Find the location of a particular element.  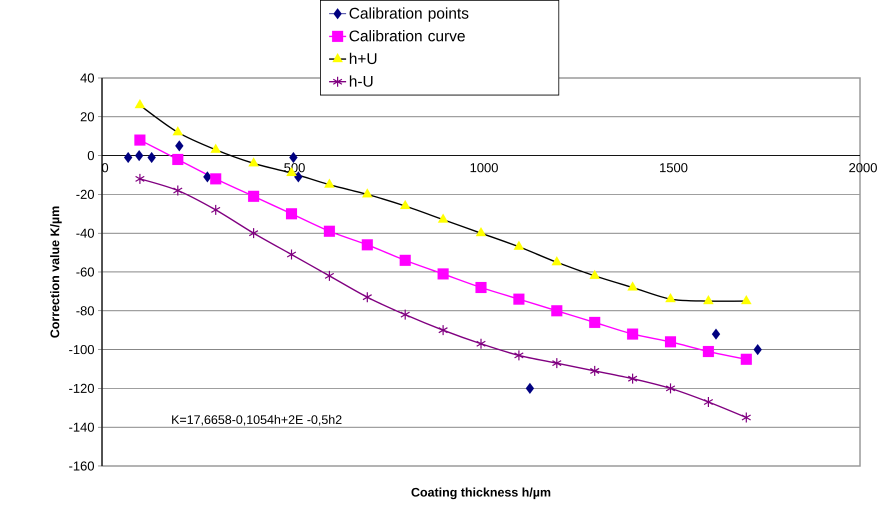

y-tick-label: -20 is located at coordinates (85, 194).